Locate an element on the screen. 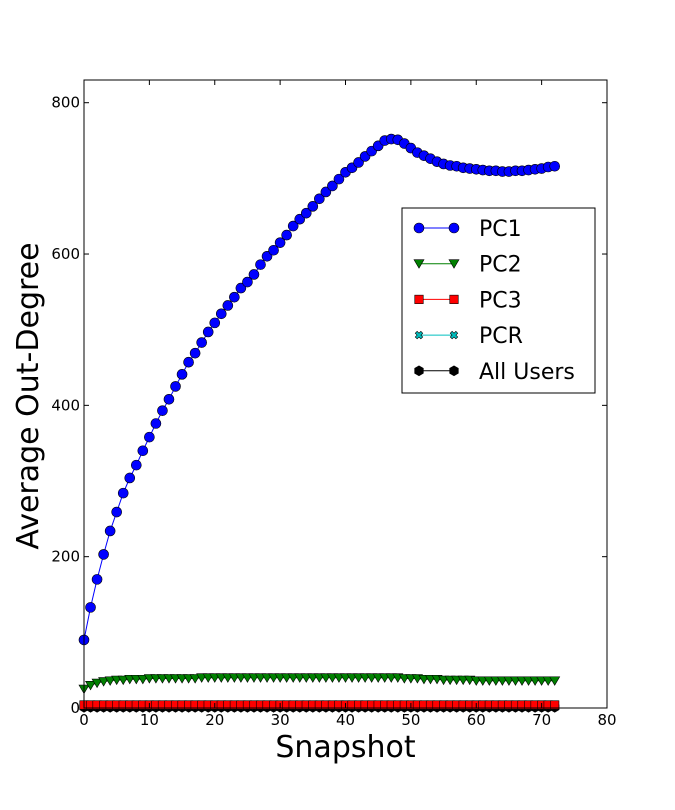  y-tick-label: 200 is located at coordinates (65, 557).